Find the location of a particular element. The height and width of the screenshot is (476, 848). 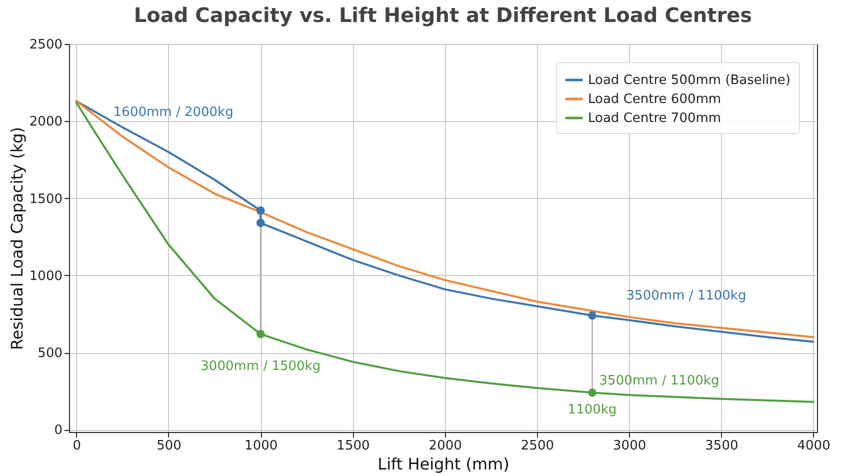

x-tick-label: 0 is located at coordinates (77, 446).